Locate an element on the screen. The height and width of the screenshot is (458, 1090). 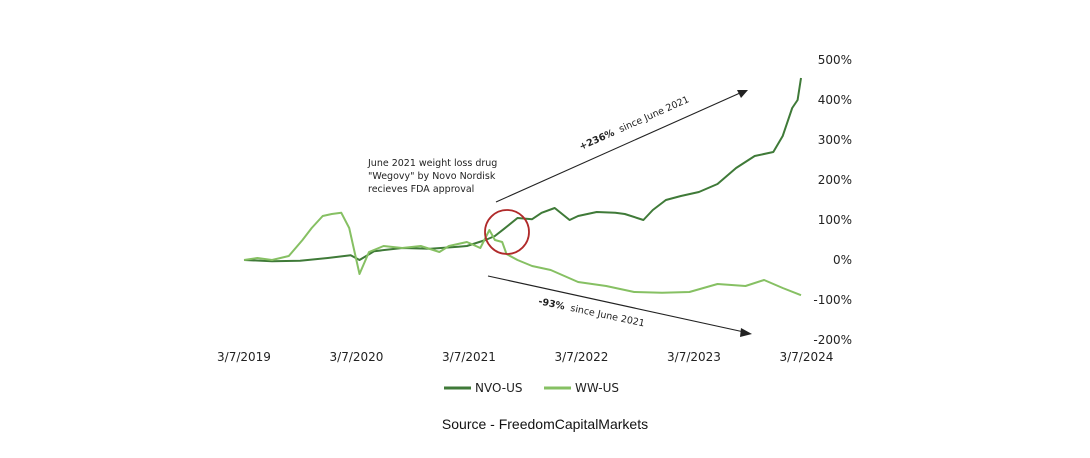
down-arrow-line is located at coordinates (616, 304).